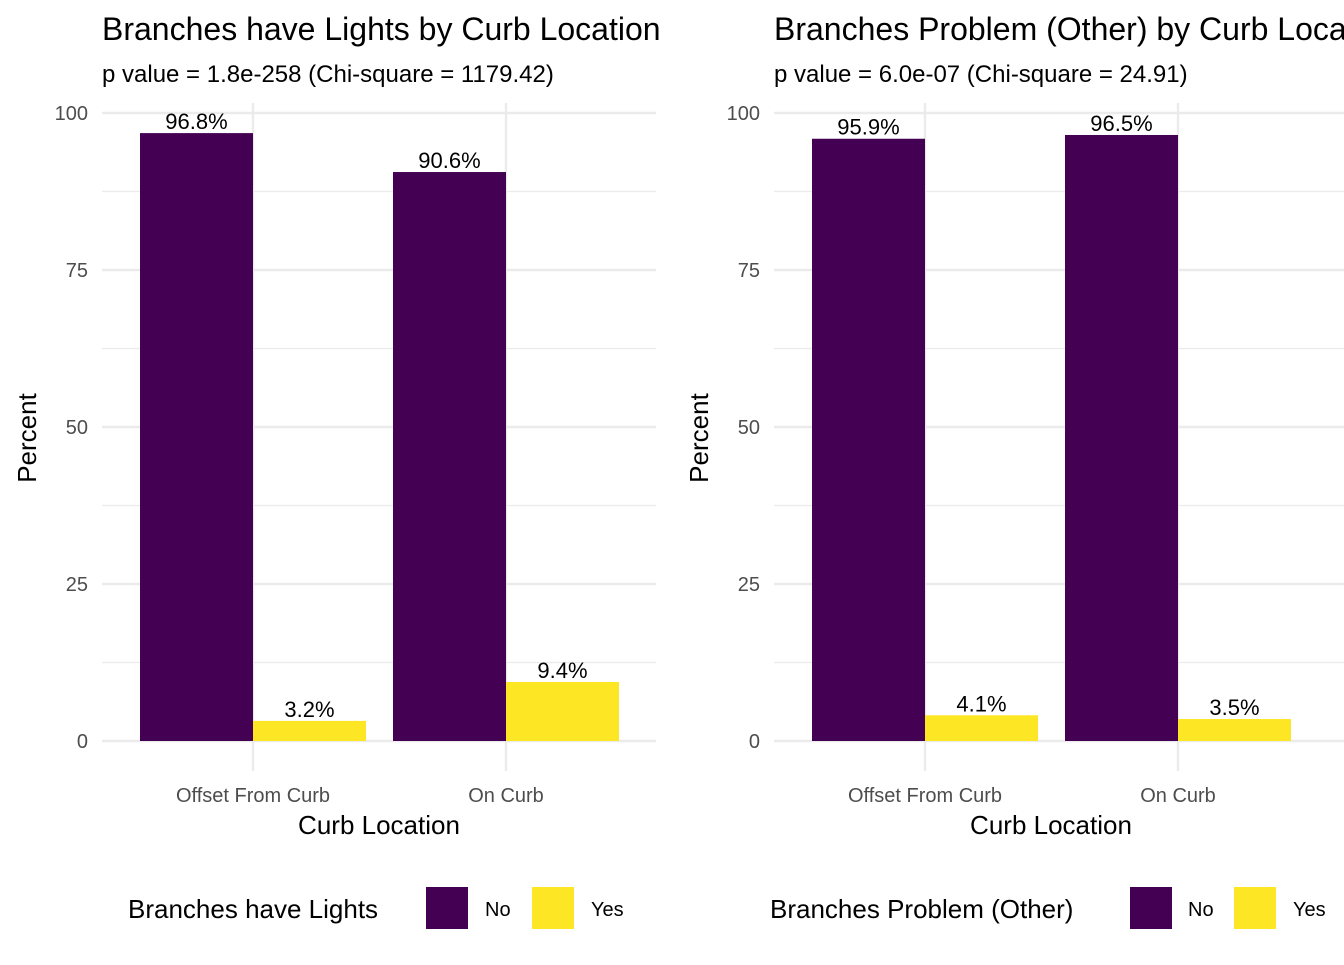 Image resolution: width=1344 pixels, height=965 pixels. I want to click on chart-title: Branches have Lights by Curb Location, so click(381, 29).